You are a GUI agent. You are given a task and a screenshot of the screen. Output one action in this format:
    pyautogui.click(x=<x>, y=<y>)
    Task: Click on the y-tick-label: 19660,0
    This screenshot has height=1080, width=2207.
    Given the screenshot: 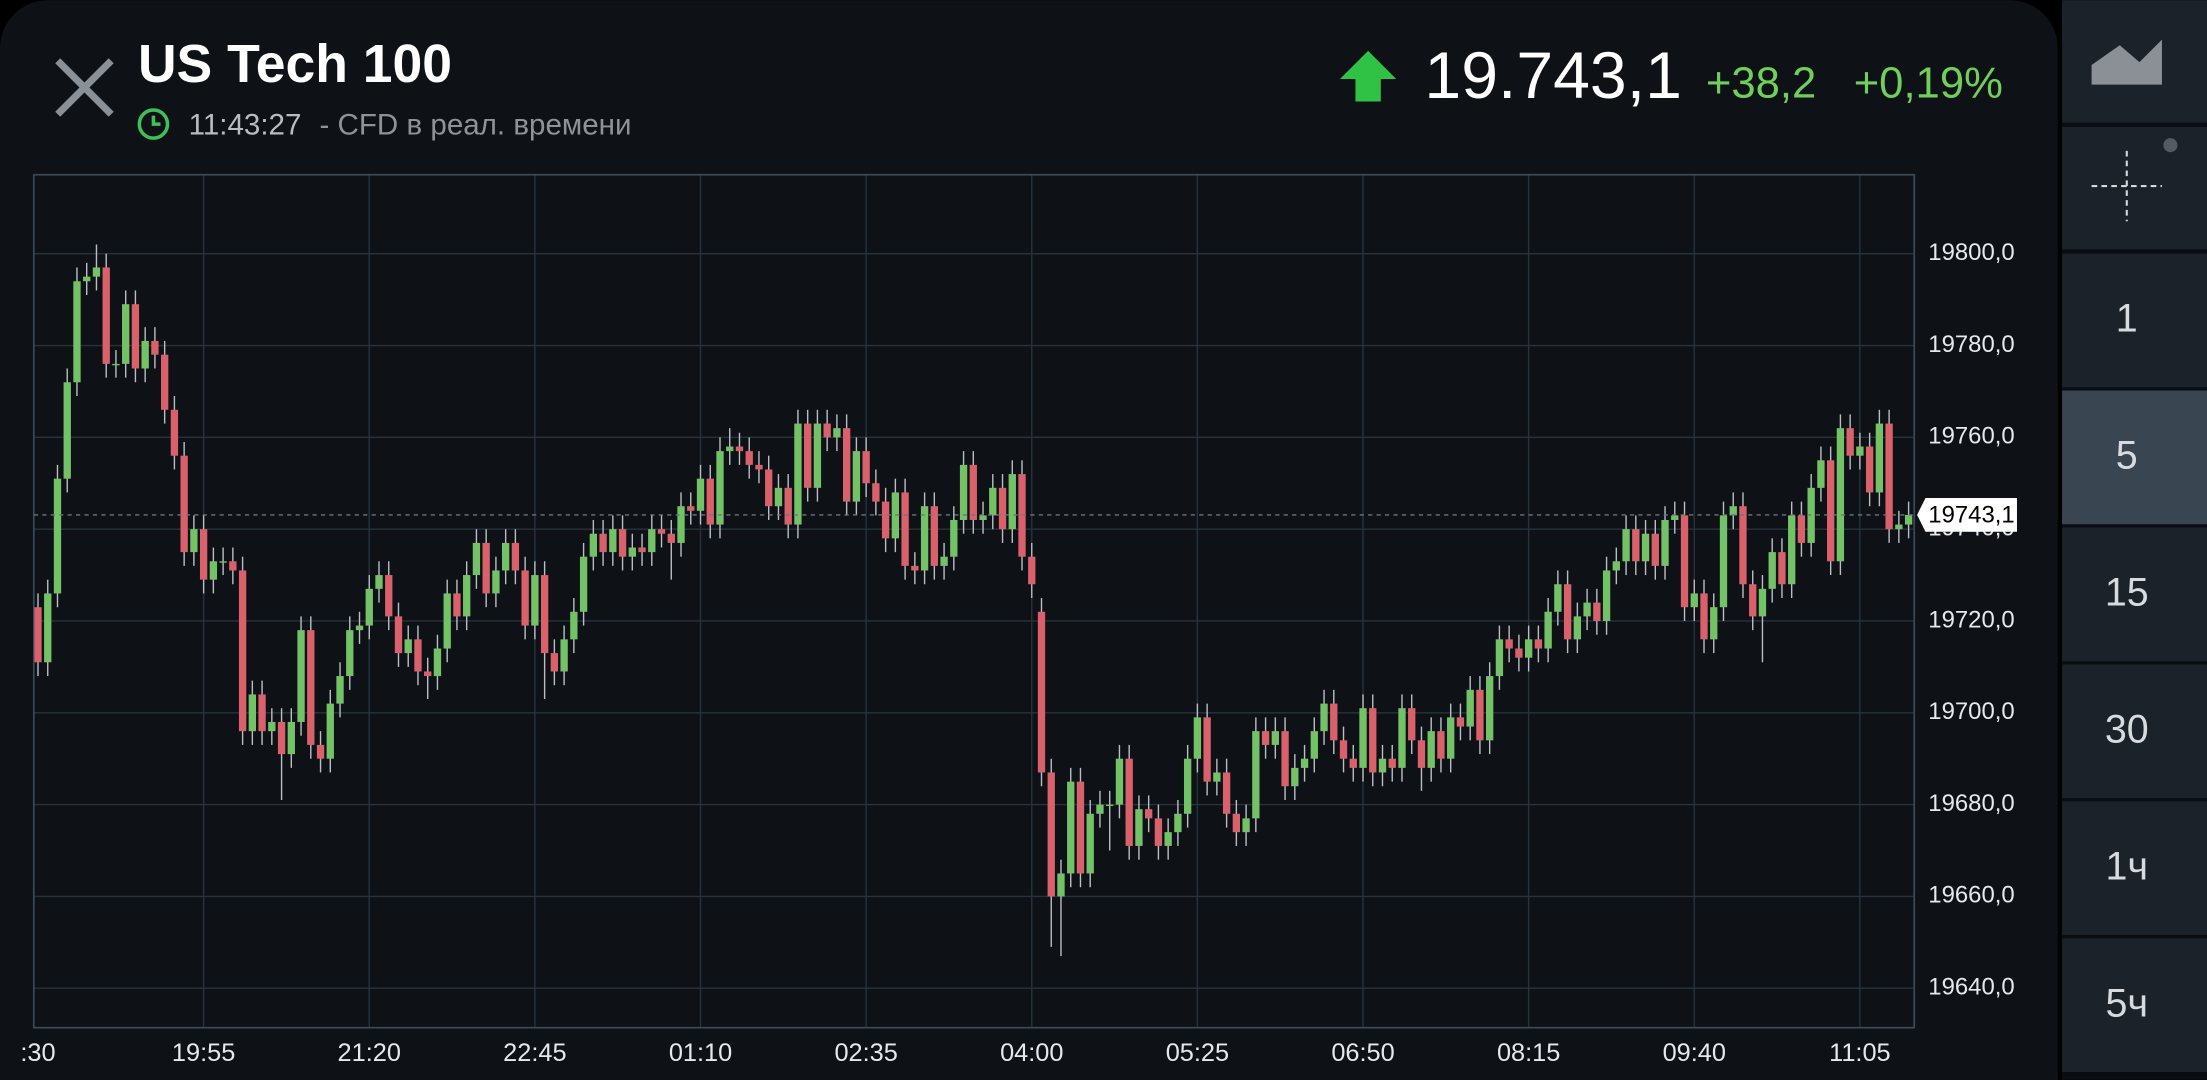 What is the action you would take?
    pyautogui.click(x=1971, y=895)
    